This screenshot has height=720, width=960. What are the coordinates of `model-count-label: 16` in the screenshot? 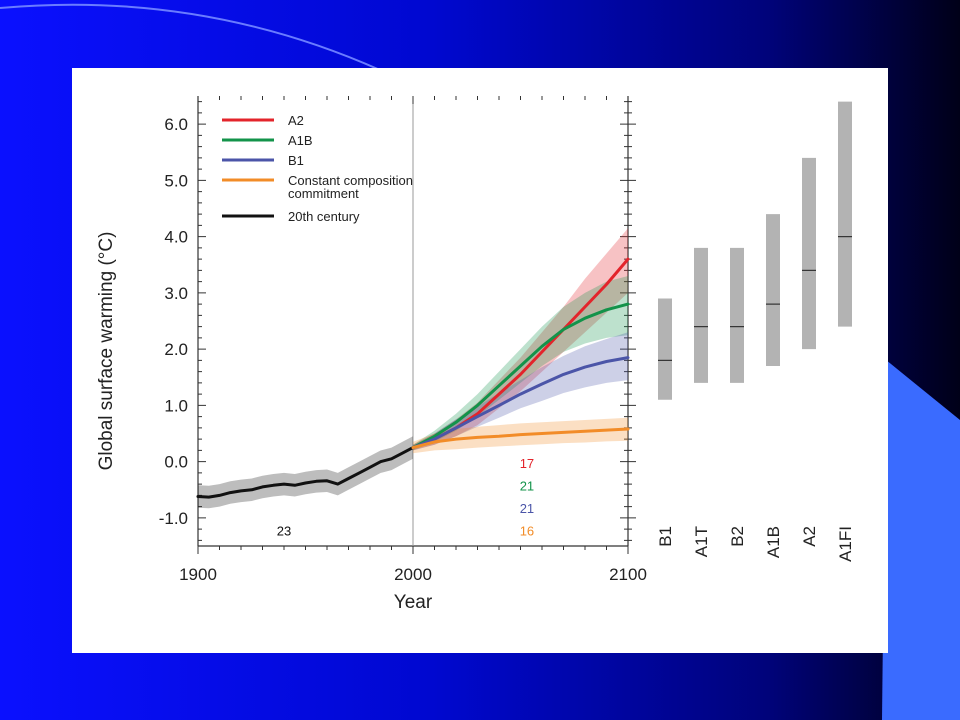 It's located at (527, 530).